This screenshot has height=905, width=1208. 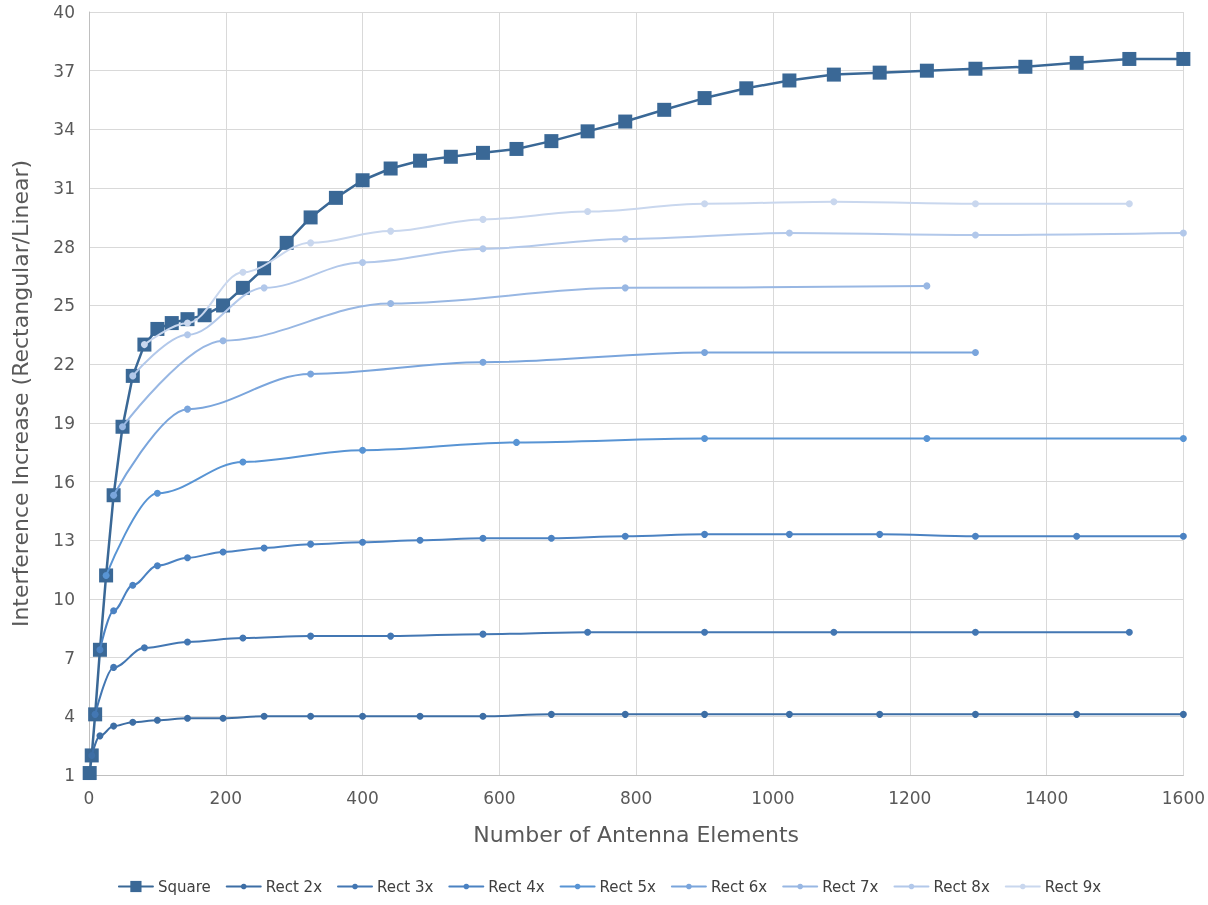 I want to click on x-tick-label: 1400, so click(x=1046, y=797).